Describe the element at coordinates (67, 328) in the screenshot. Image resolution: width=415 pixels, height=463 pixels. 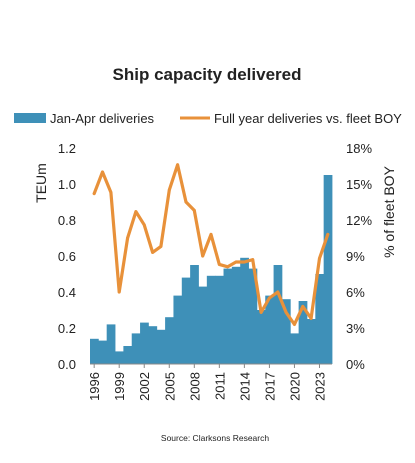
I see `y-left-tick-label: 0.2` at that location.